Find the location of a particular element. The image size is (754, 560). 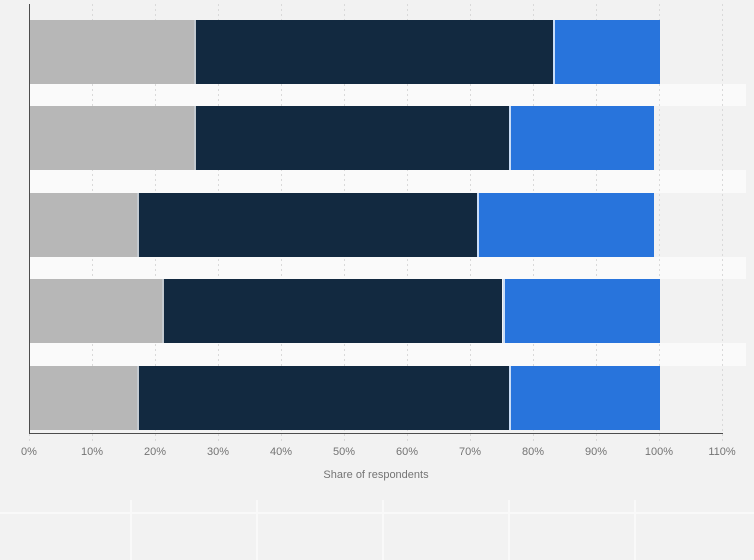

x-tick-label: 40% is located at coordinates (281, 452).